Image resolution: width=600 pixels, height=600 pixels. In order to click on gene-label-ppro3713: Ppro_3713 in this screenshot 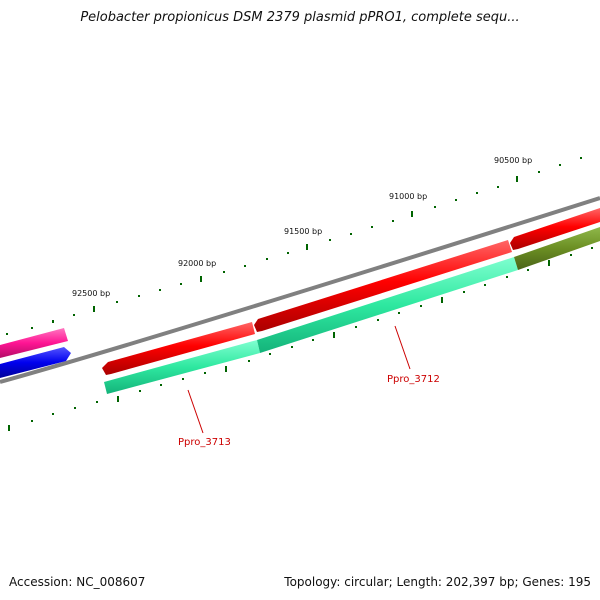, I will do `click(204, 442)`.